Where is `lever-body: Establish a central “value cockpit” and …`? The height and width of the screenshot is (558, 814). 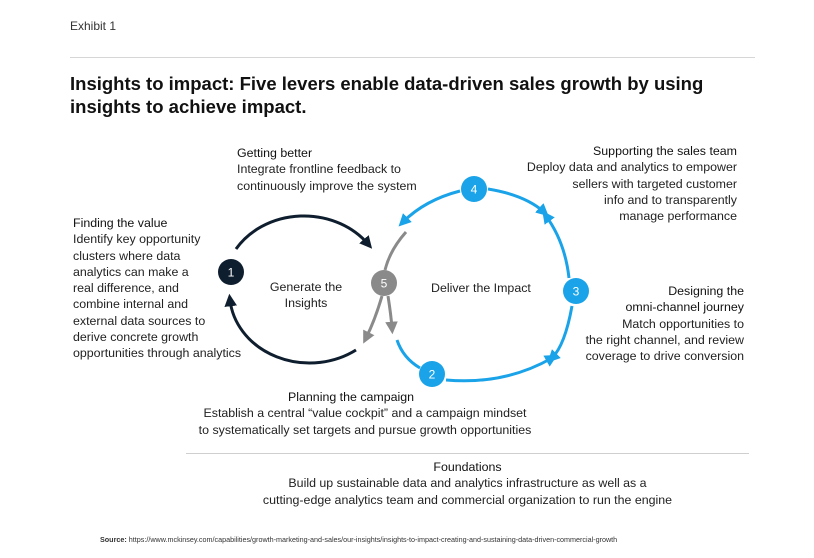
lever-body: Establish a central “value cockpit” and … is located at coordinates (365, 421).